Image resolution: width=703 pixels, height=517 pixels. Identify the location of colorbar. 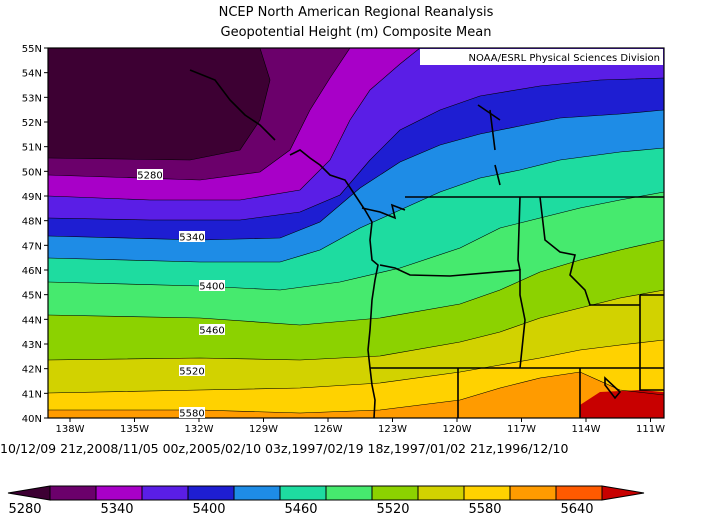
(326, 493).